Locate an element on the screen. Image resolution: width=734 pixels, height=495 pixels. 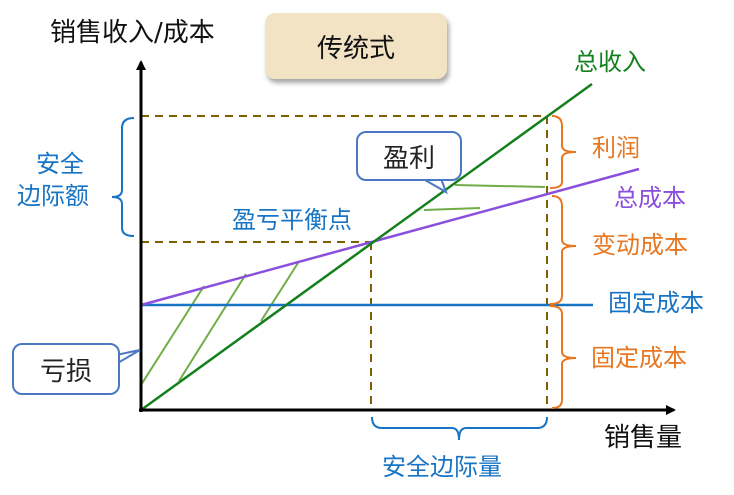
safety-margin-amount-brace is located at coordinates (123, 177).